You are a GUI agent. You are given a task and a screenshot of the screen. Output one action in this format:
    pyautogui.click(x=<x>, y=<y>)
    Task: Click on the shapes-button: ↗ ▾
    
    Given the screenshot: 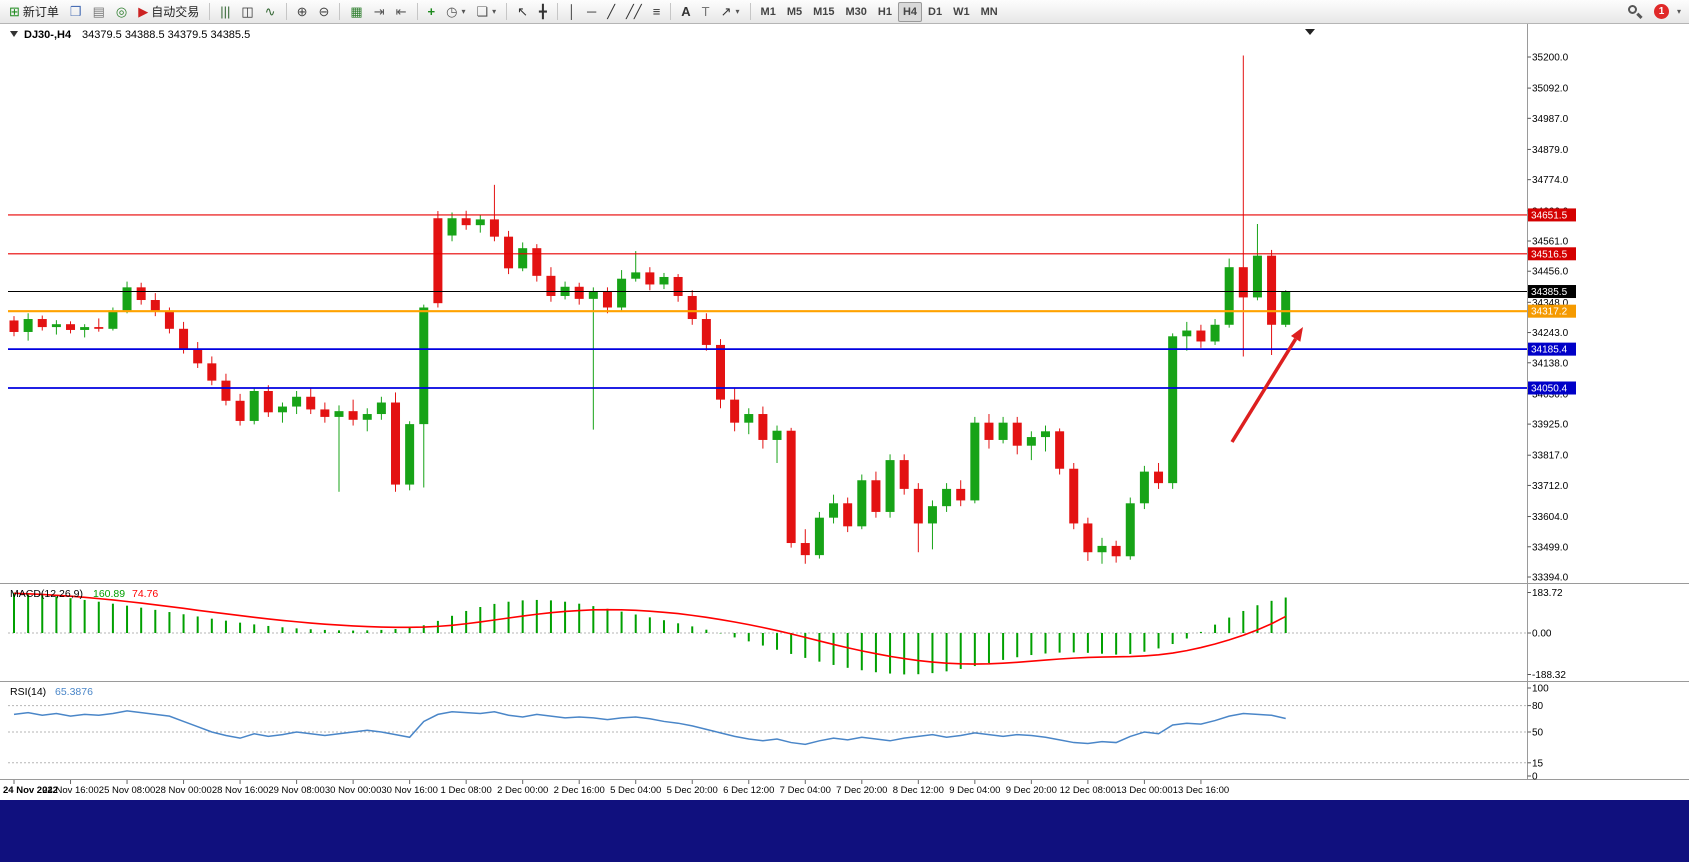 What is the action you would take?
    pyautogui.click(x=730, y=12)
    